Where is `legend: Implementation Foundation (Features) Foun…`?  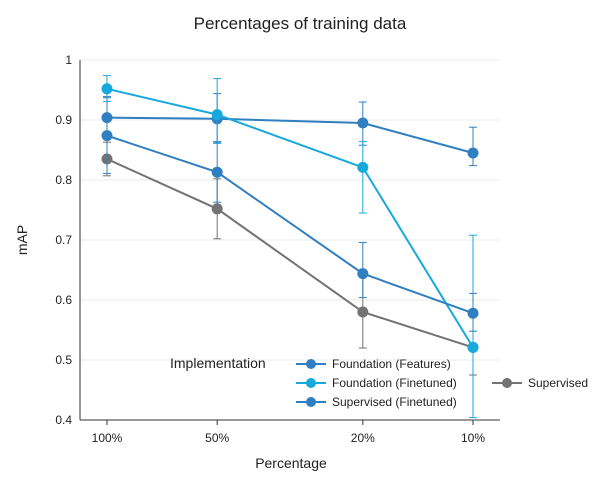 legend: Implementation Foundation (Features) Foun… is located at coordinates (379, 382).